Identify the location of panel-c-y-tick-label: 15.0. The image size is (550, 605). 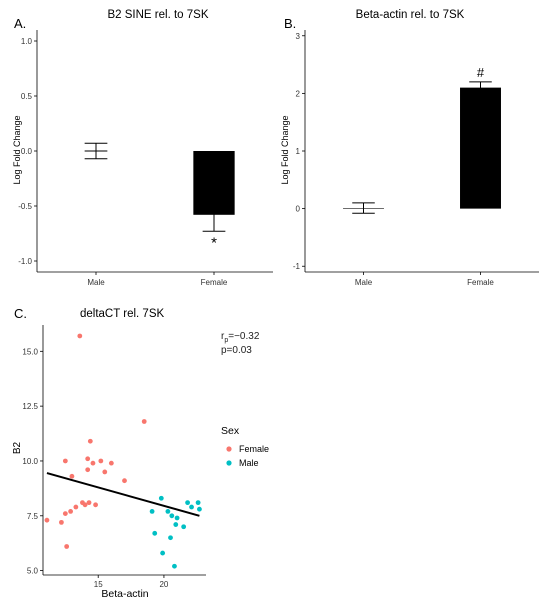
(30, 351).